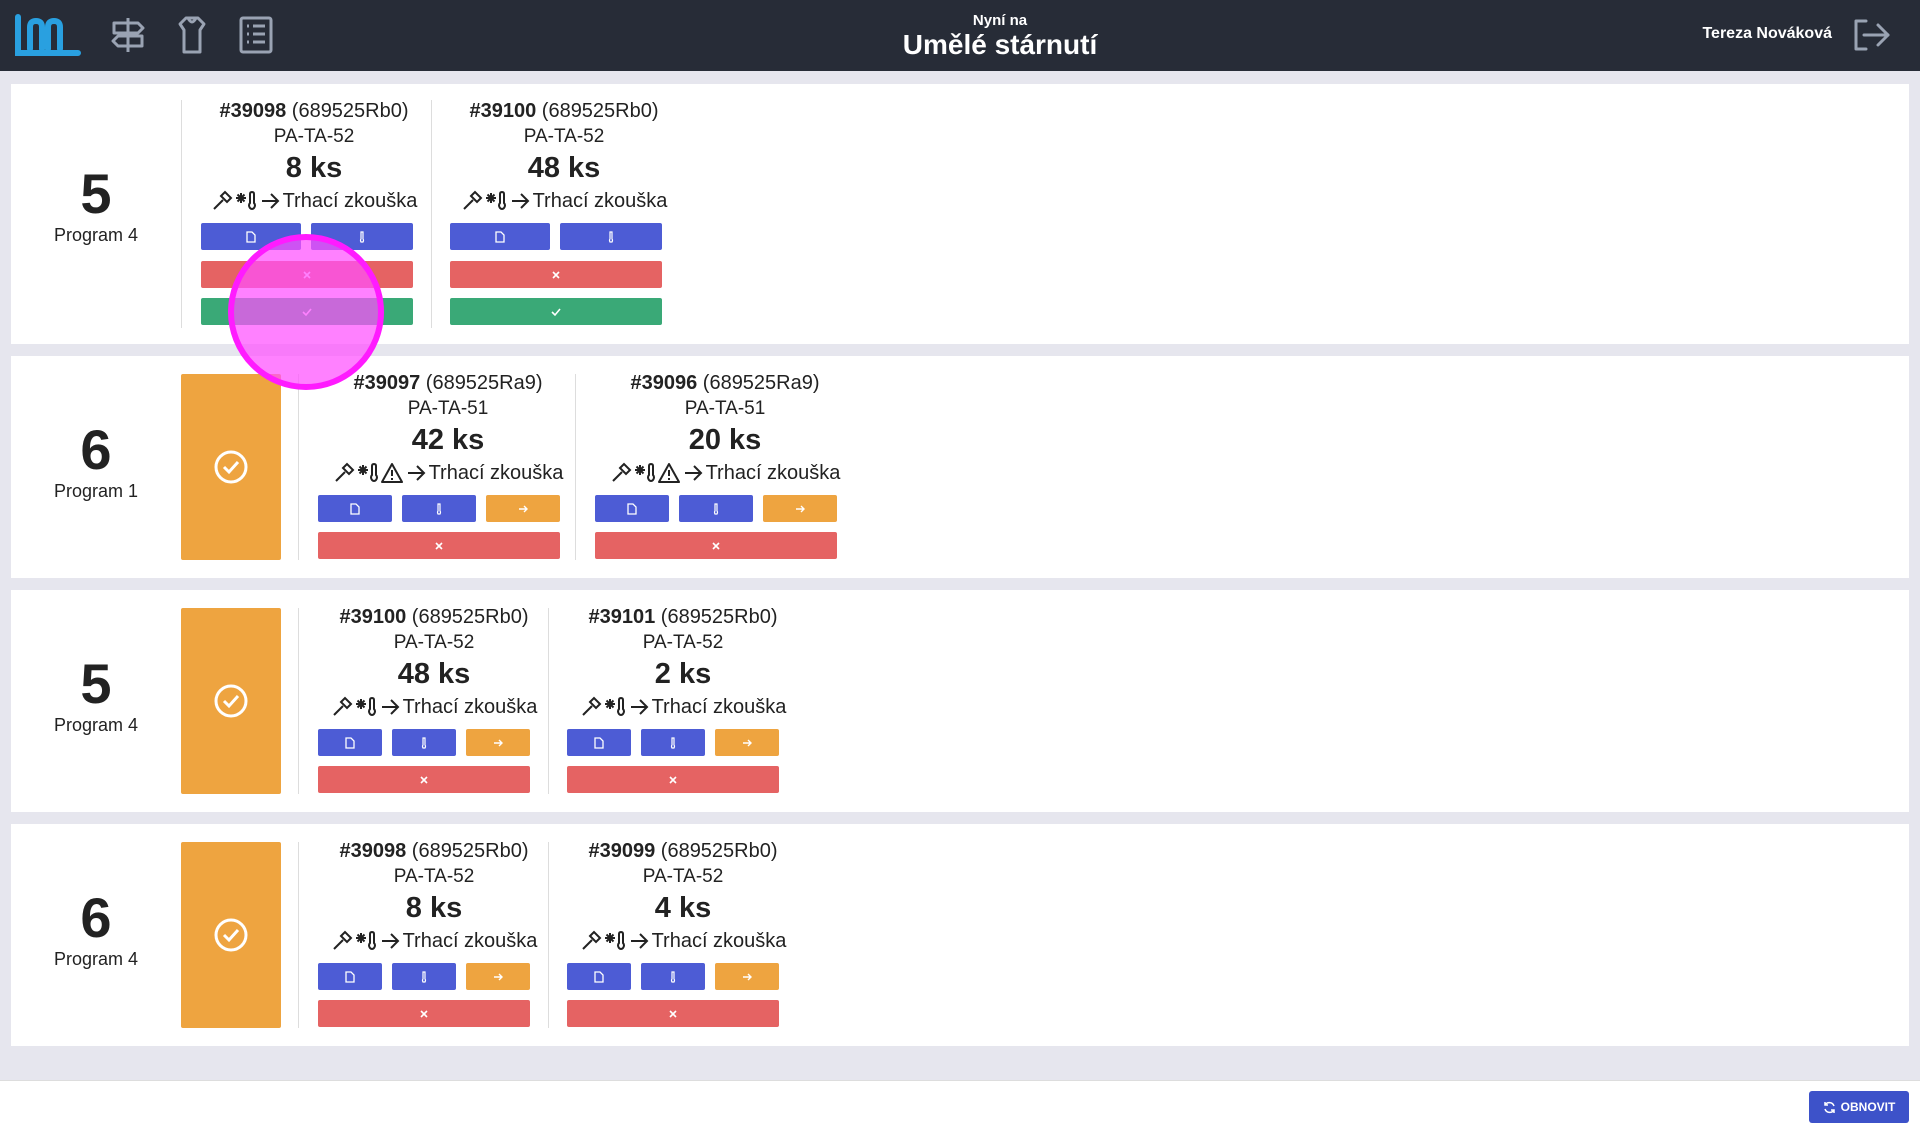 The image size is (1920, 1132). I want to click on part-number: PA-TA-51, so click(448, 408).